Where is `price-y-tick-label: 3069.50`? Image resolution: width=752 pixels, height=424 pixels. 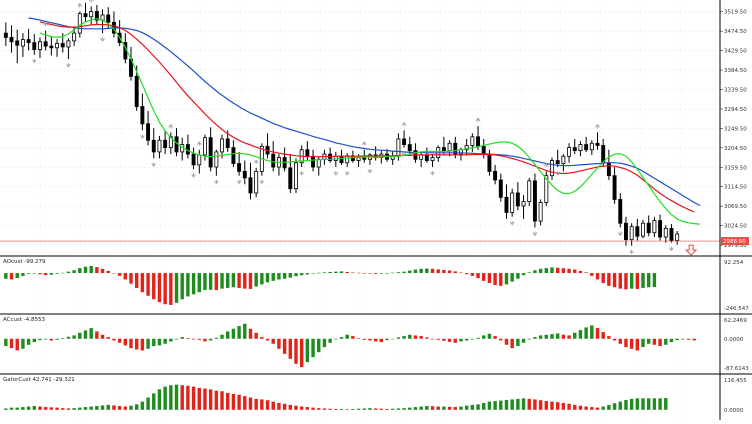 price-y-tick-label: 3069.50 is located at coordinates (735, 207).